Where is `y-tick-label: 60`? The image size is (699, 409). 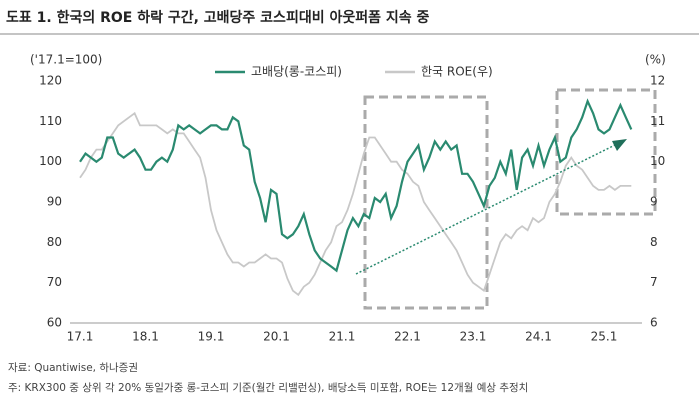
y-tick-label: 60 is located at coordinates (54, 323).